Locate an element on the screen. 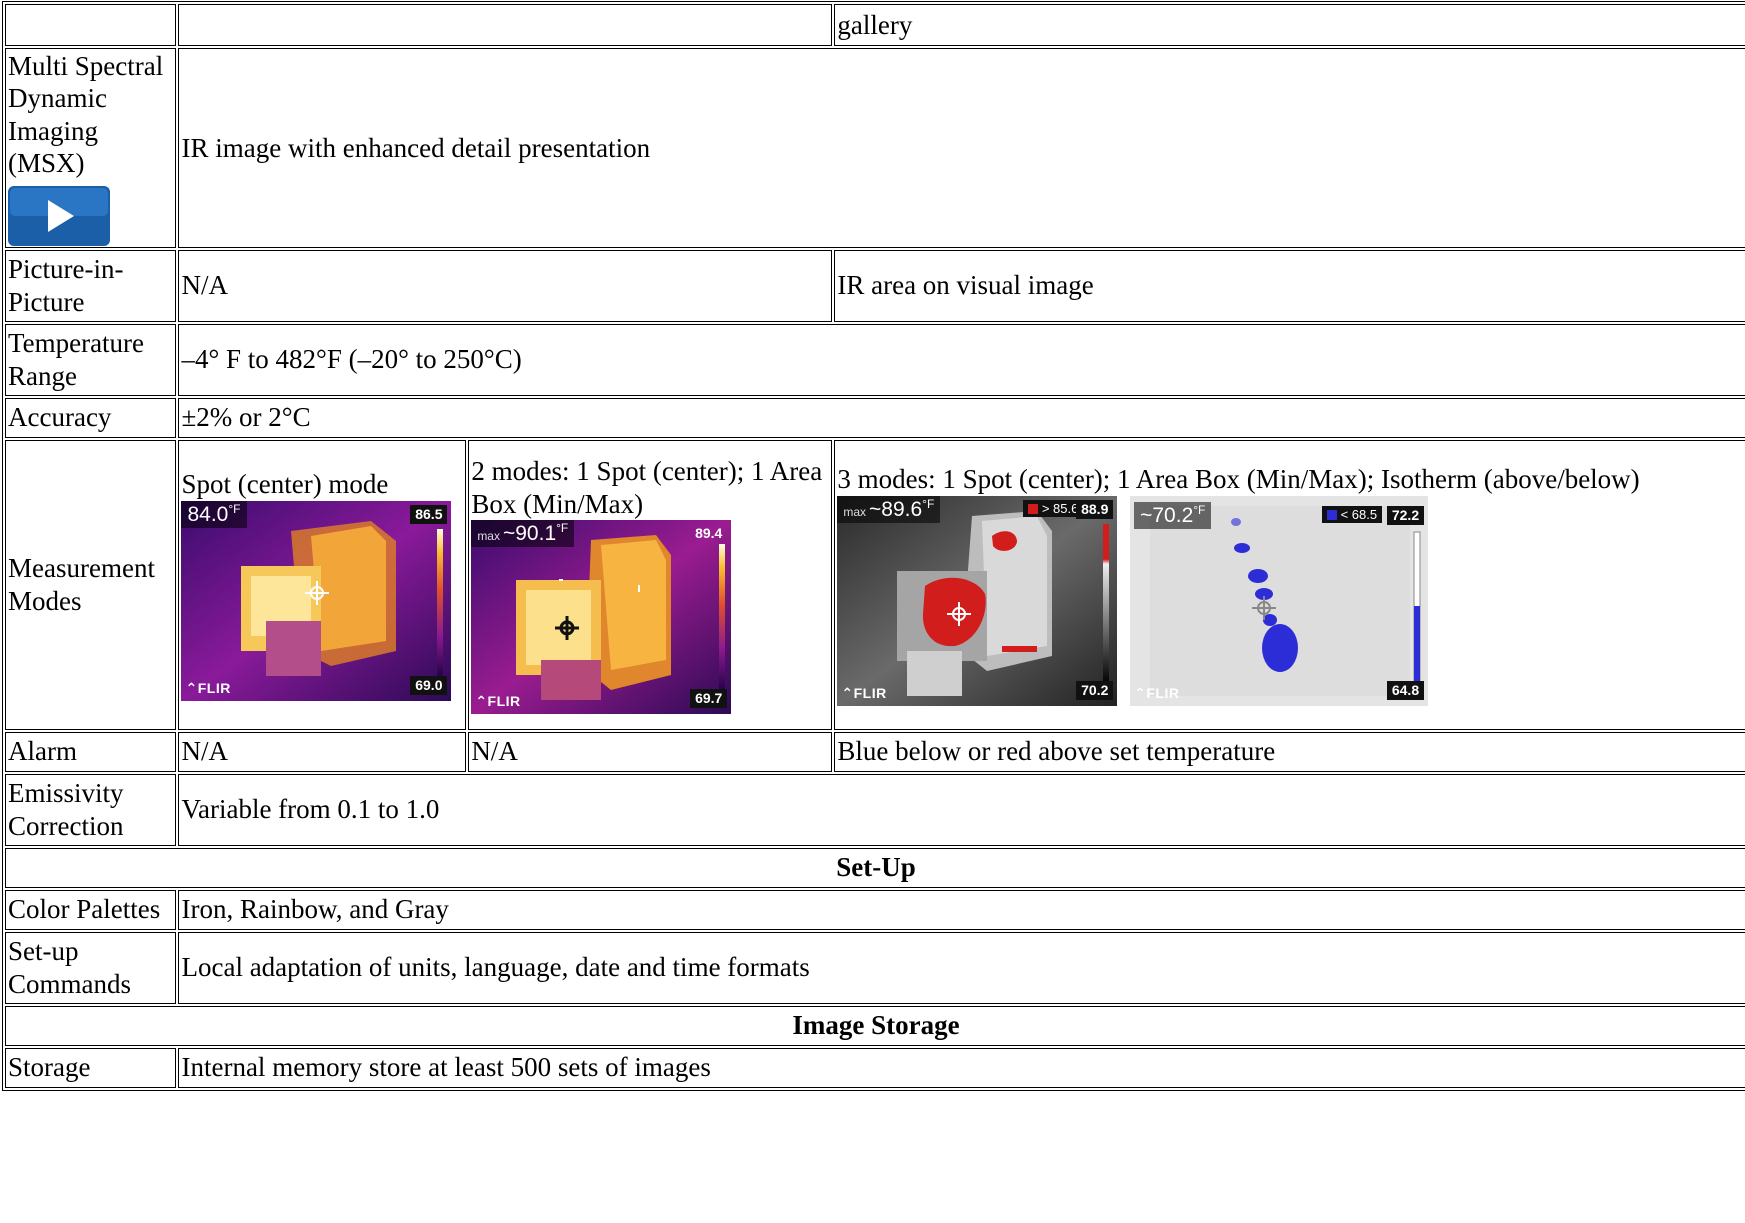 This screenshot has width=1745, height=1223. setup-section-title: Set-Up is located at coordinates (875, 867).